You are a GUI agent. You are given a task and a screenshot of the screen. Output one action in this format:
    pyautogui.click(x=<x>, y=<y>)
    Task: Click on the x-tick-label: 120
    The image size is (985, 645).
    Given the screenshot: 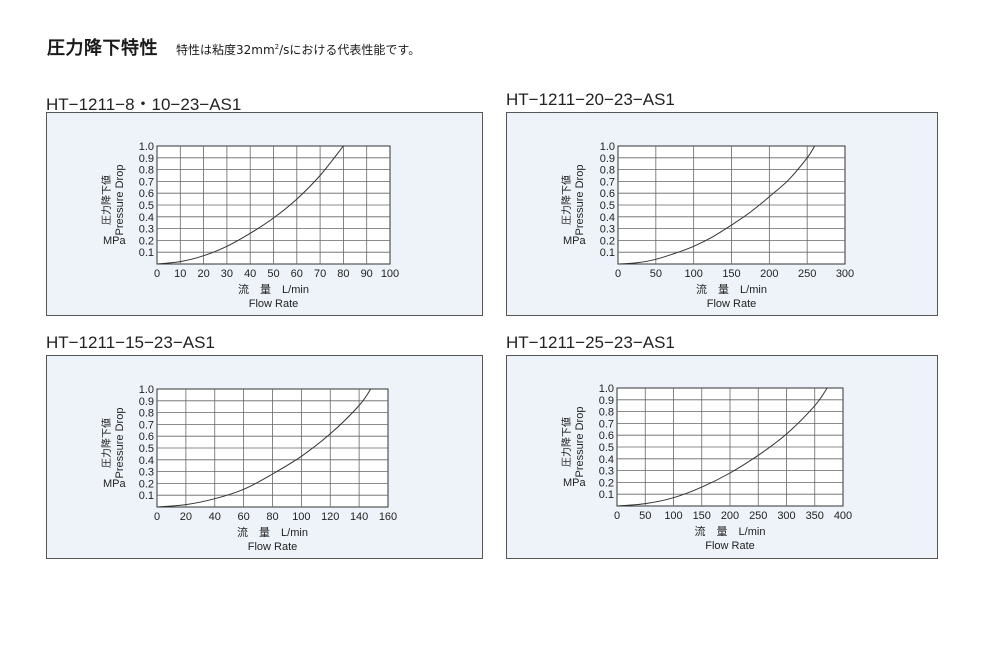 What is the action you would take?
    pyautogui.click(x=330, y=517)
    